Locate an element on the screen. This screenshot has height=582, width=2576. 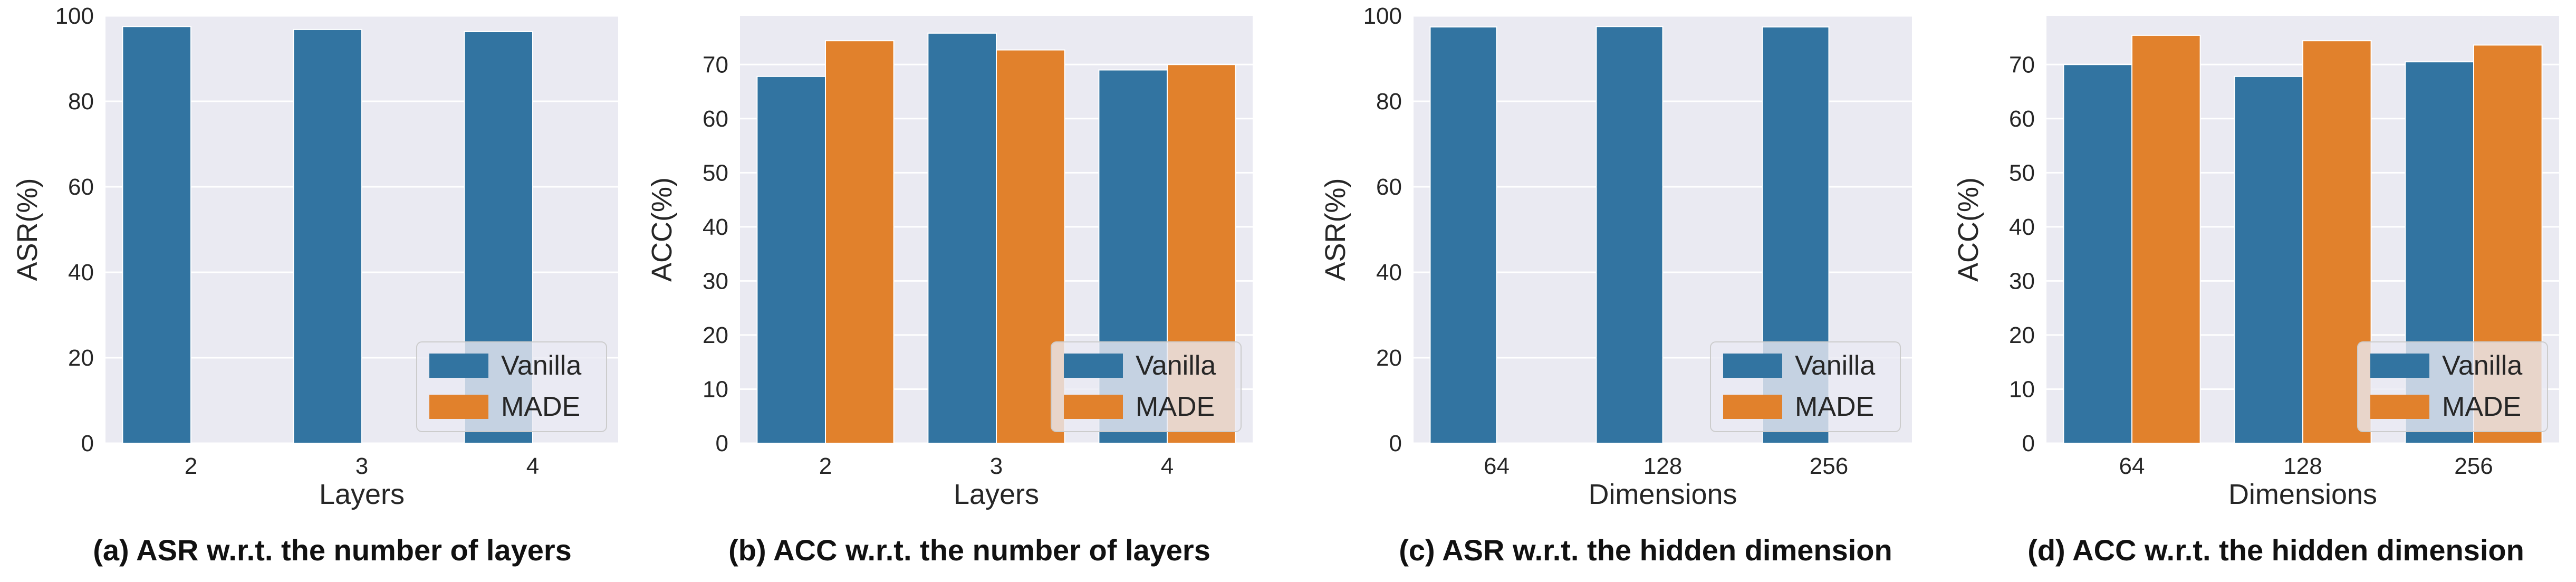
panel-caption: (c) ASR w.r.t. the hidden dimension is located at coordinates (1646, 550).